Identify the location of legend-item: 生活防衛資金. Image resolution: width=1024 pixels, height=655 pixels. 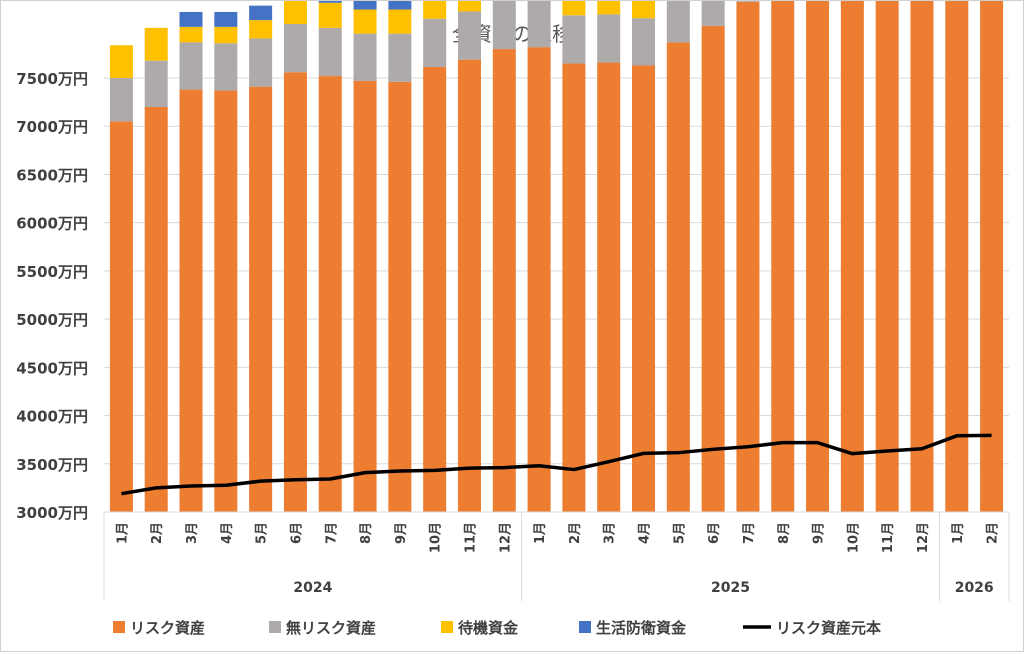
(633, 628).